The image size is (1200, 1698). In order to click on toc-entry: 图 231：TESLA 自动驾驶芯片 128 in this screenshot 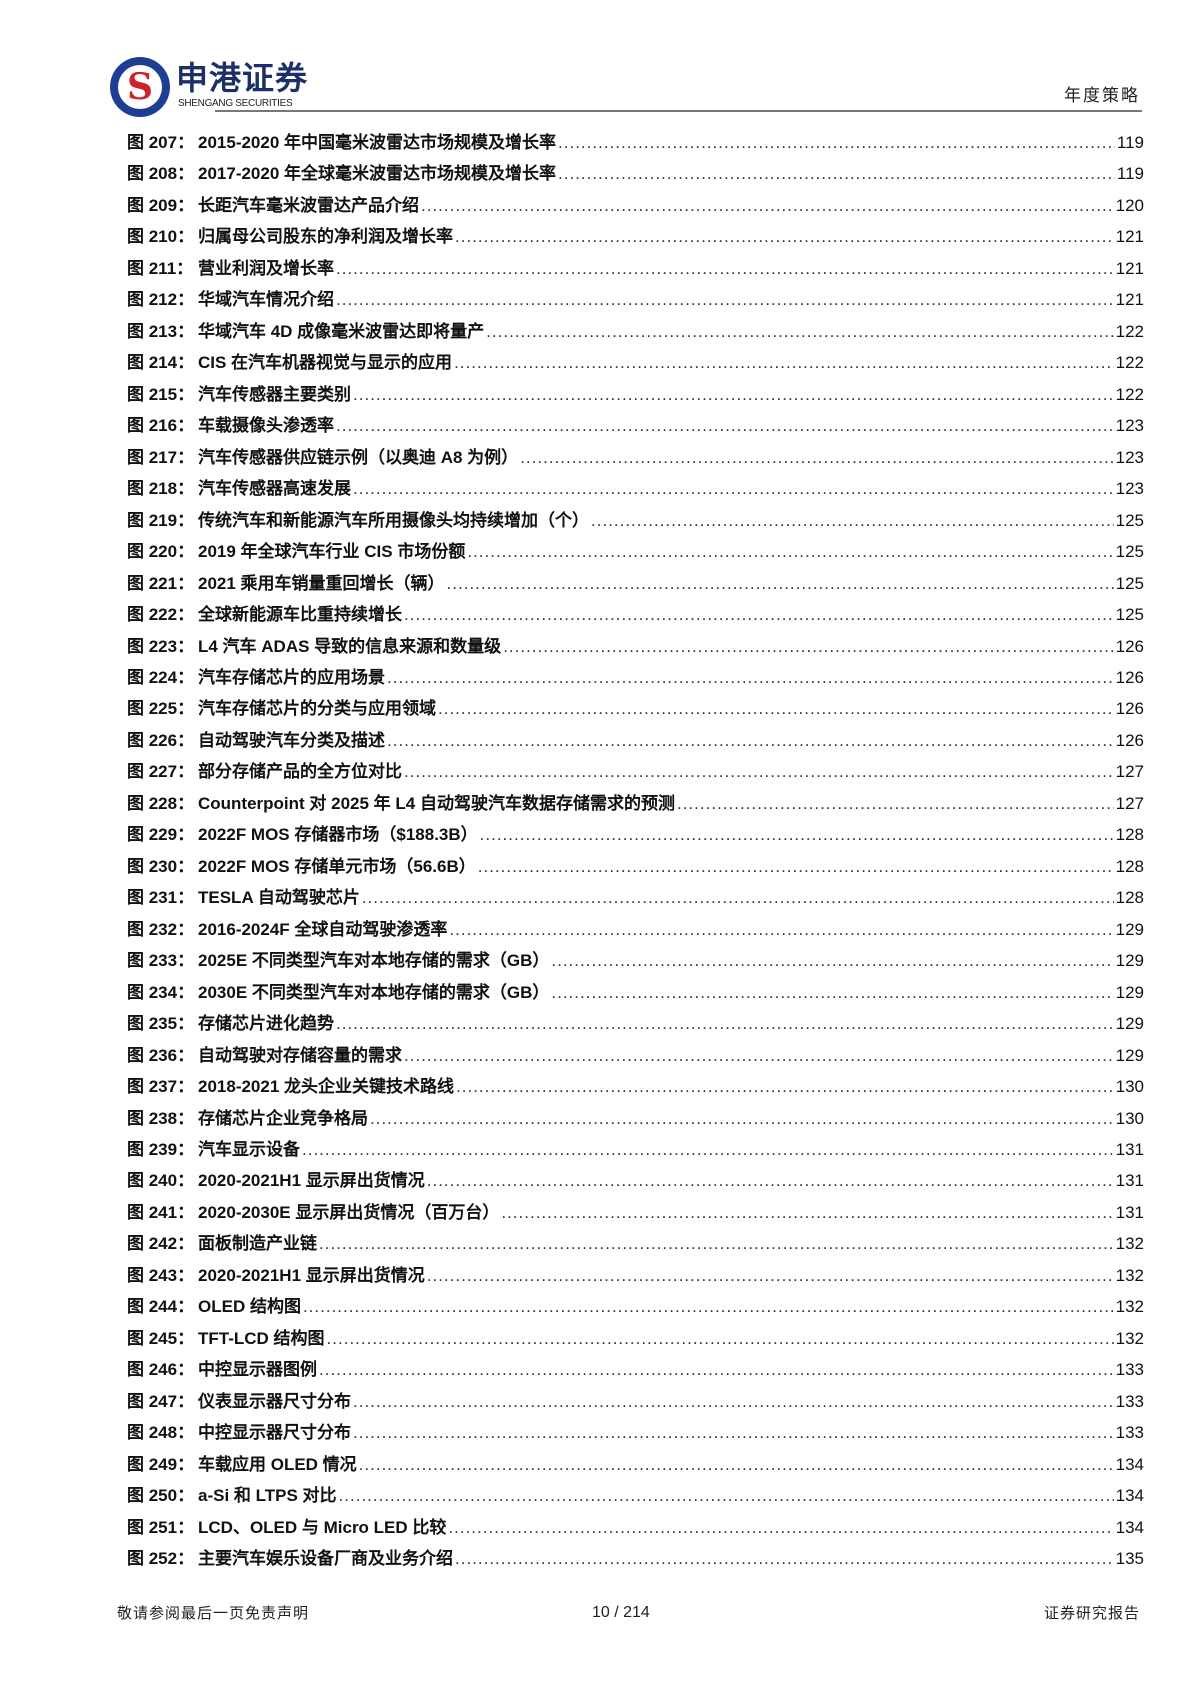, I will do `click(635, 898)`.